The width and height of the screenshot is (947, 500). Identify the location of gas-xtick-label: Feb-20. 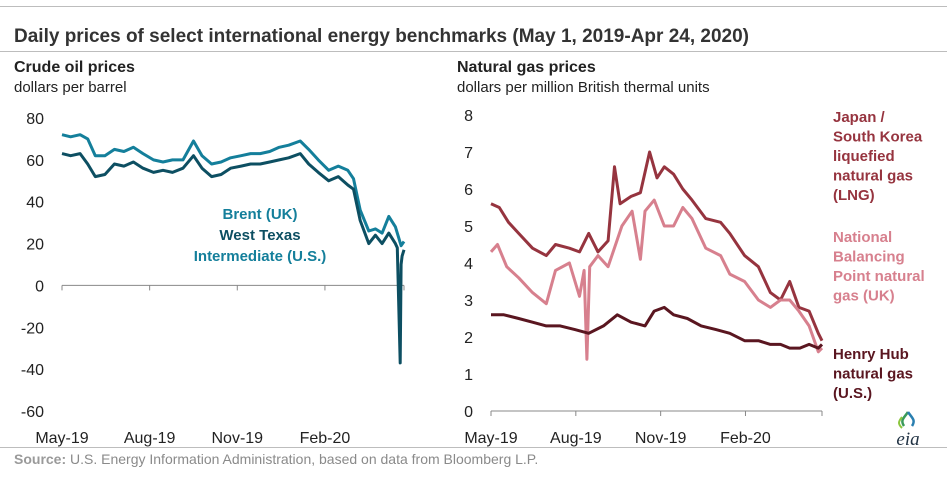
(745, 438).